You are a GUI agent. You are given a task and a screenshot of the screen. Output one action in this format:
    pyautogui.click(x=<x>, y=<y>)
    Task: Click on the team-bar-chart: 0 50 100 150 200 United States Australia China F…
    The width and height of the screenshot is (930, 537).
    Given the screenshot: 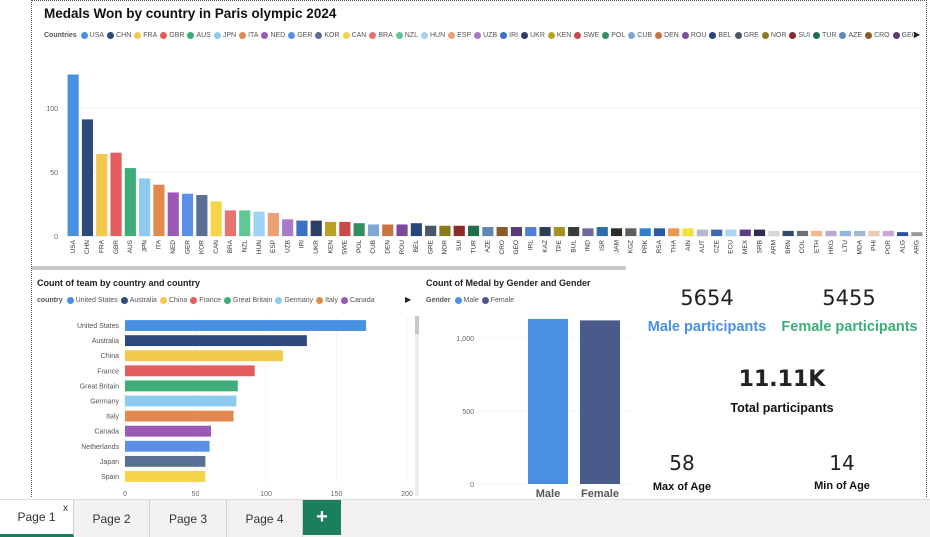 What is the action you would take?
    pyautogui.click(x=224, y=402)
    